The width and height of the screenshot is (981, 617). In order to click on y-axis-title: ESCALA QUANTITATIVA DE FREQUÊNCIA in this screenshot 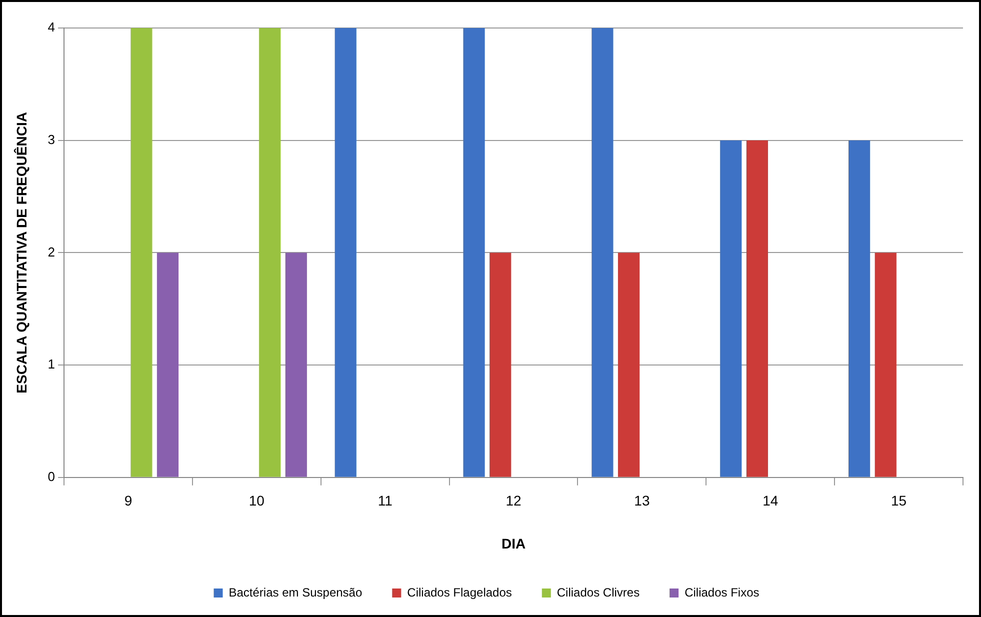, I will do `click(21, 253)`.